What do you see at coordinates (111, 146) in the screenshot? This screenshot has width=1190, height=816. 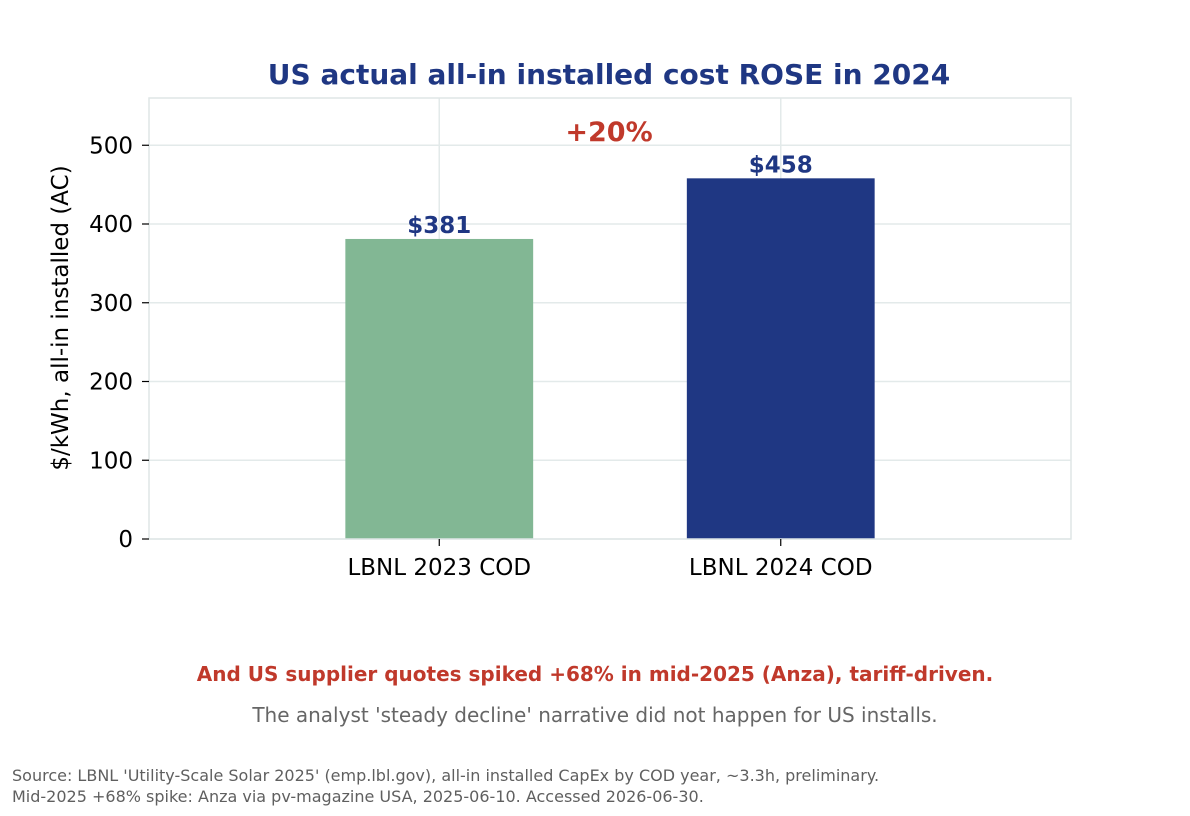 I see `y-tick-label: 500` at bounding box center [111, 146].